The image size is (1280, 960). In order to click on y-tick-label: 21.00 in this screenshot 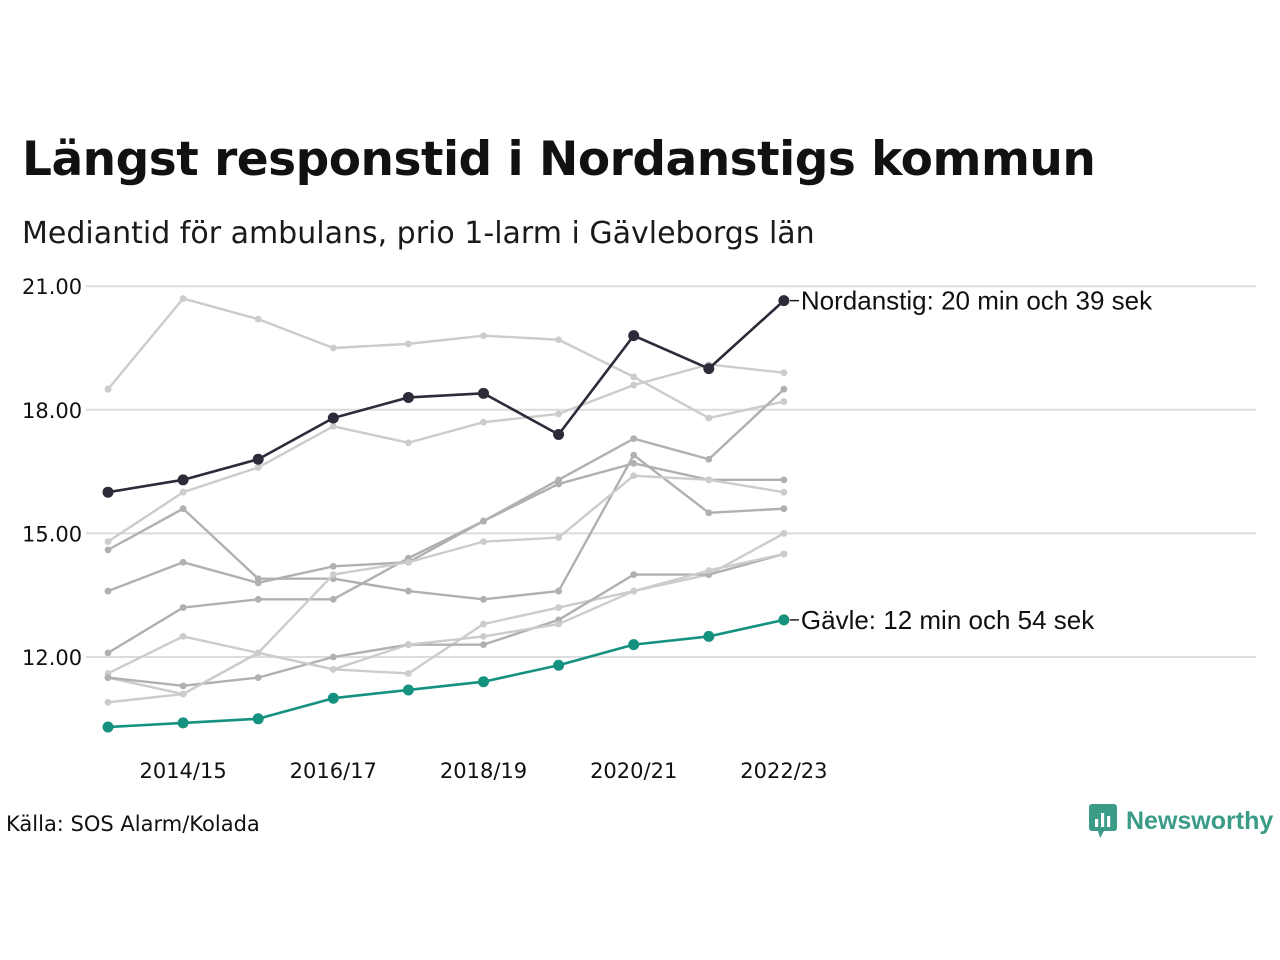, I will do `click(52, 287)`.